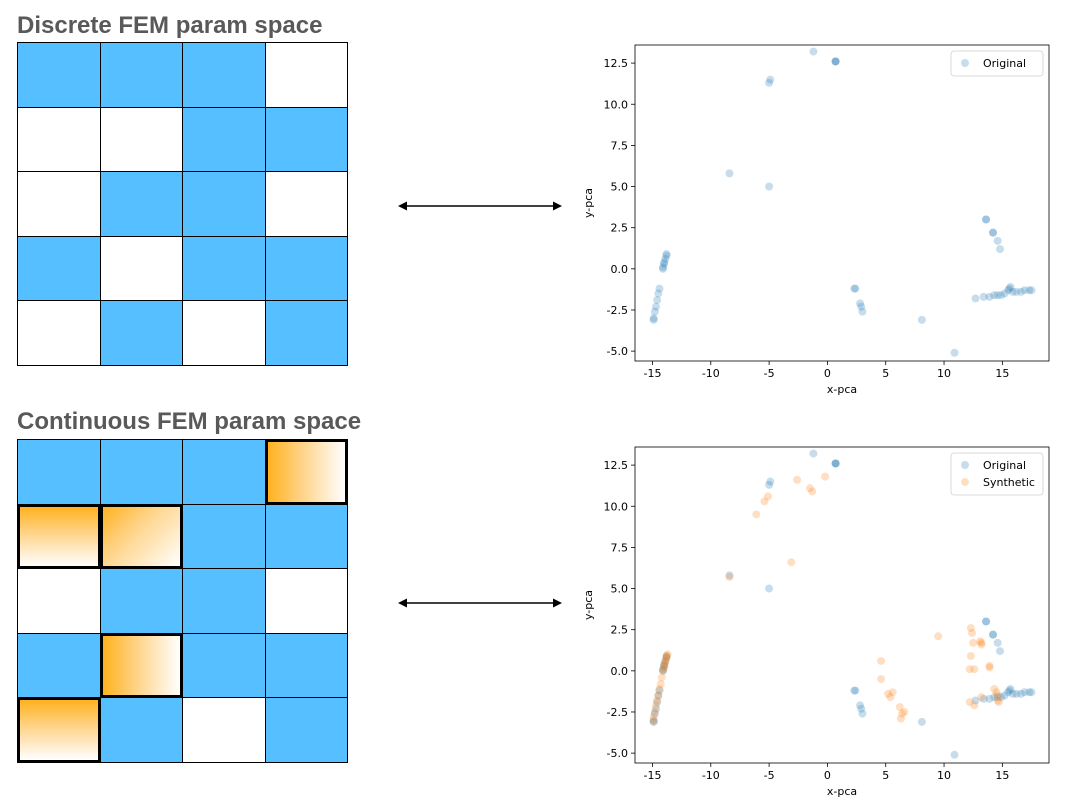 The image size is (1070, 800). What do you see at coordinates (769, 373) in the screenshot?
I see `x-tick-label: -5` at bounding box center [769, 373].